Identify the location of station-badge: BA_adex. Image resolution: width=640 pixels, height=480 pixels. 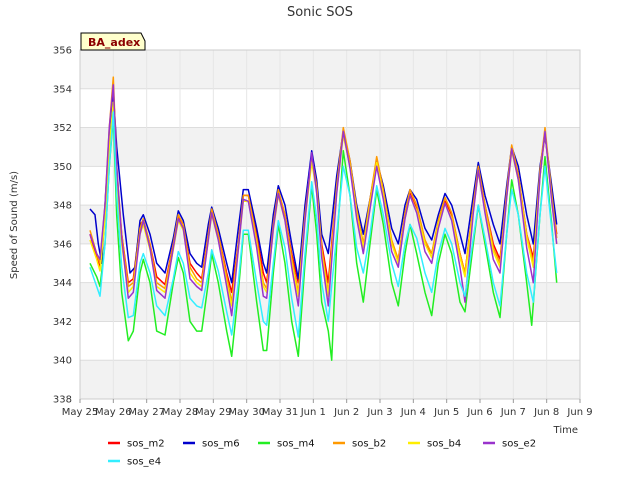
(113, 41).